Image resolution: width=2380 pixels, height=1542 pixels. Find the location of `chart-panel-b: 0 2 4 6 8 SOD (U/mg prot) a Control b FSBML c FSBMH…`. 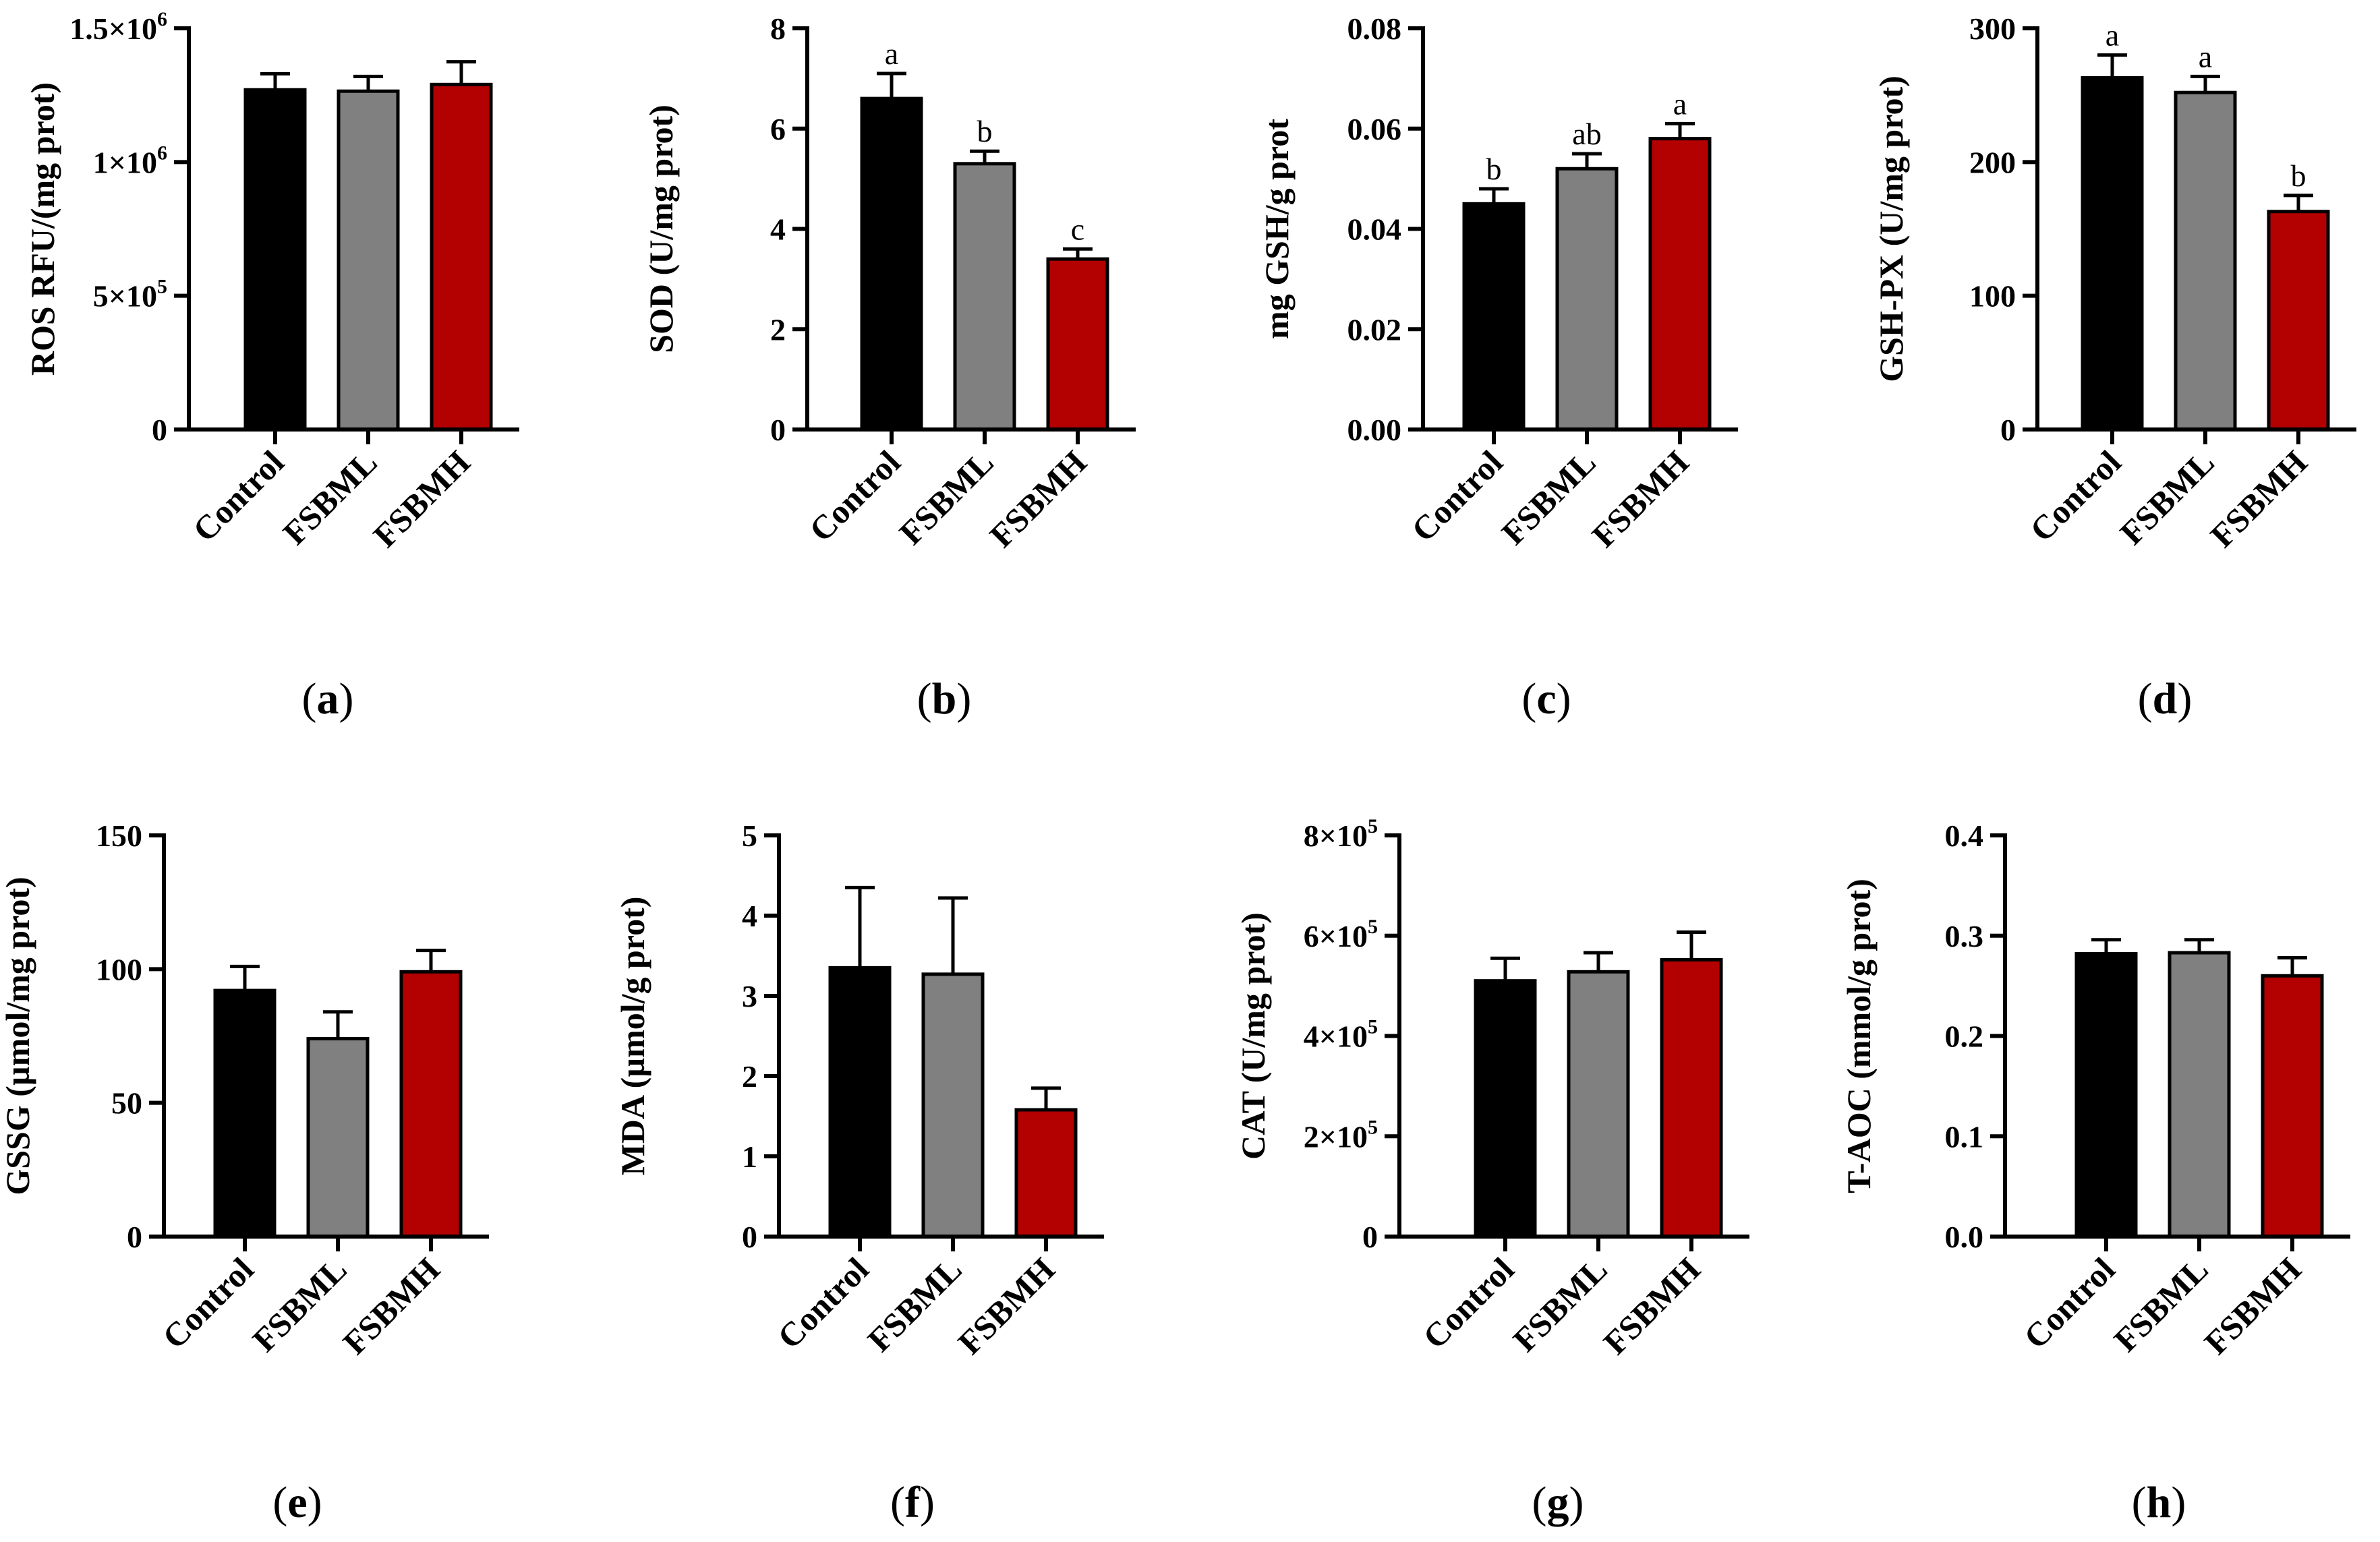

chart-panel-b: 0 2 4 6 8 SOD (U/mg prot) a Control b FSBML c FSBMH… is located at coordinates (889, 367).